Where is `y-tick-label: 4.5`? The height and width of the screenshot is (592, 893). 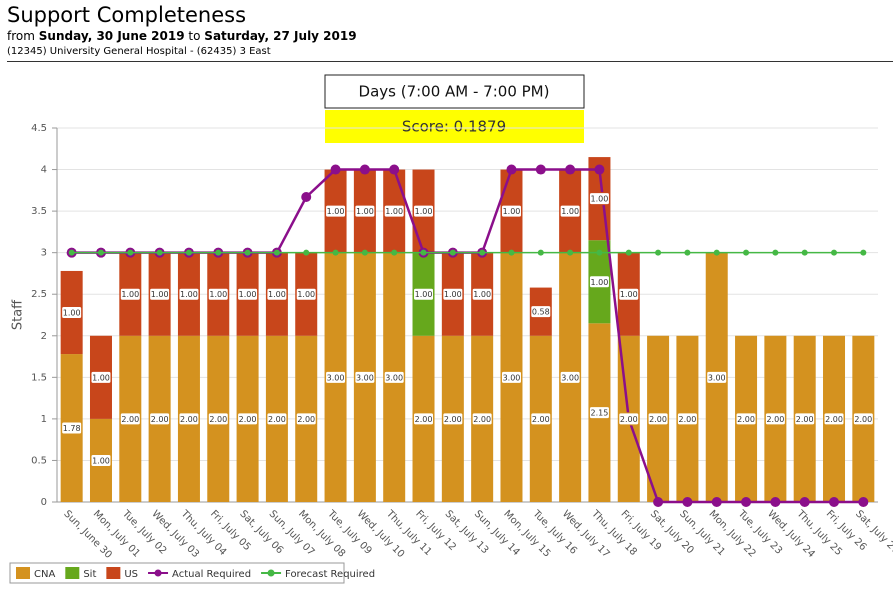 y-tick-label: 4.5 is located at coordinates (39, 128).